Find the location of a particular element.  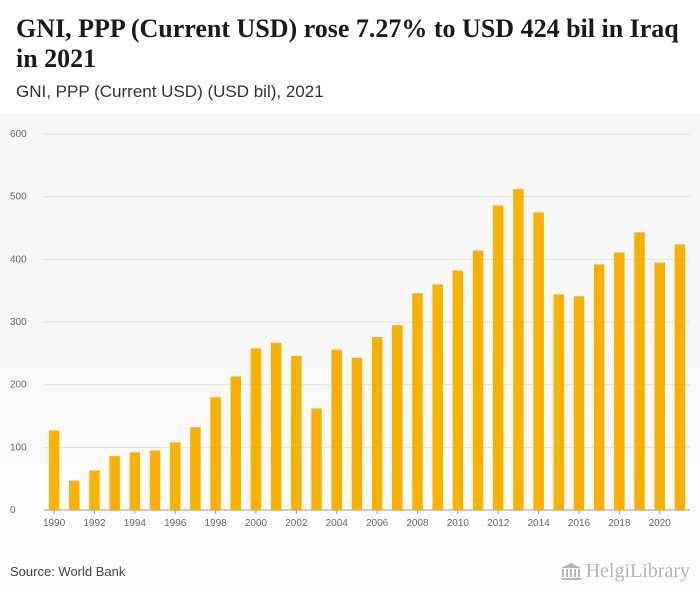

bar-2009 is located at coordinates (437, 397).